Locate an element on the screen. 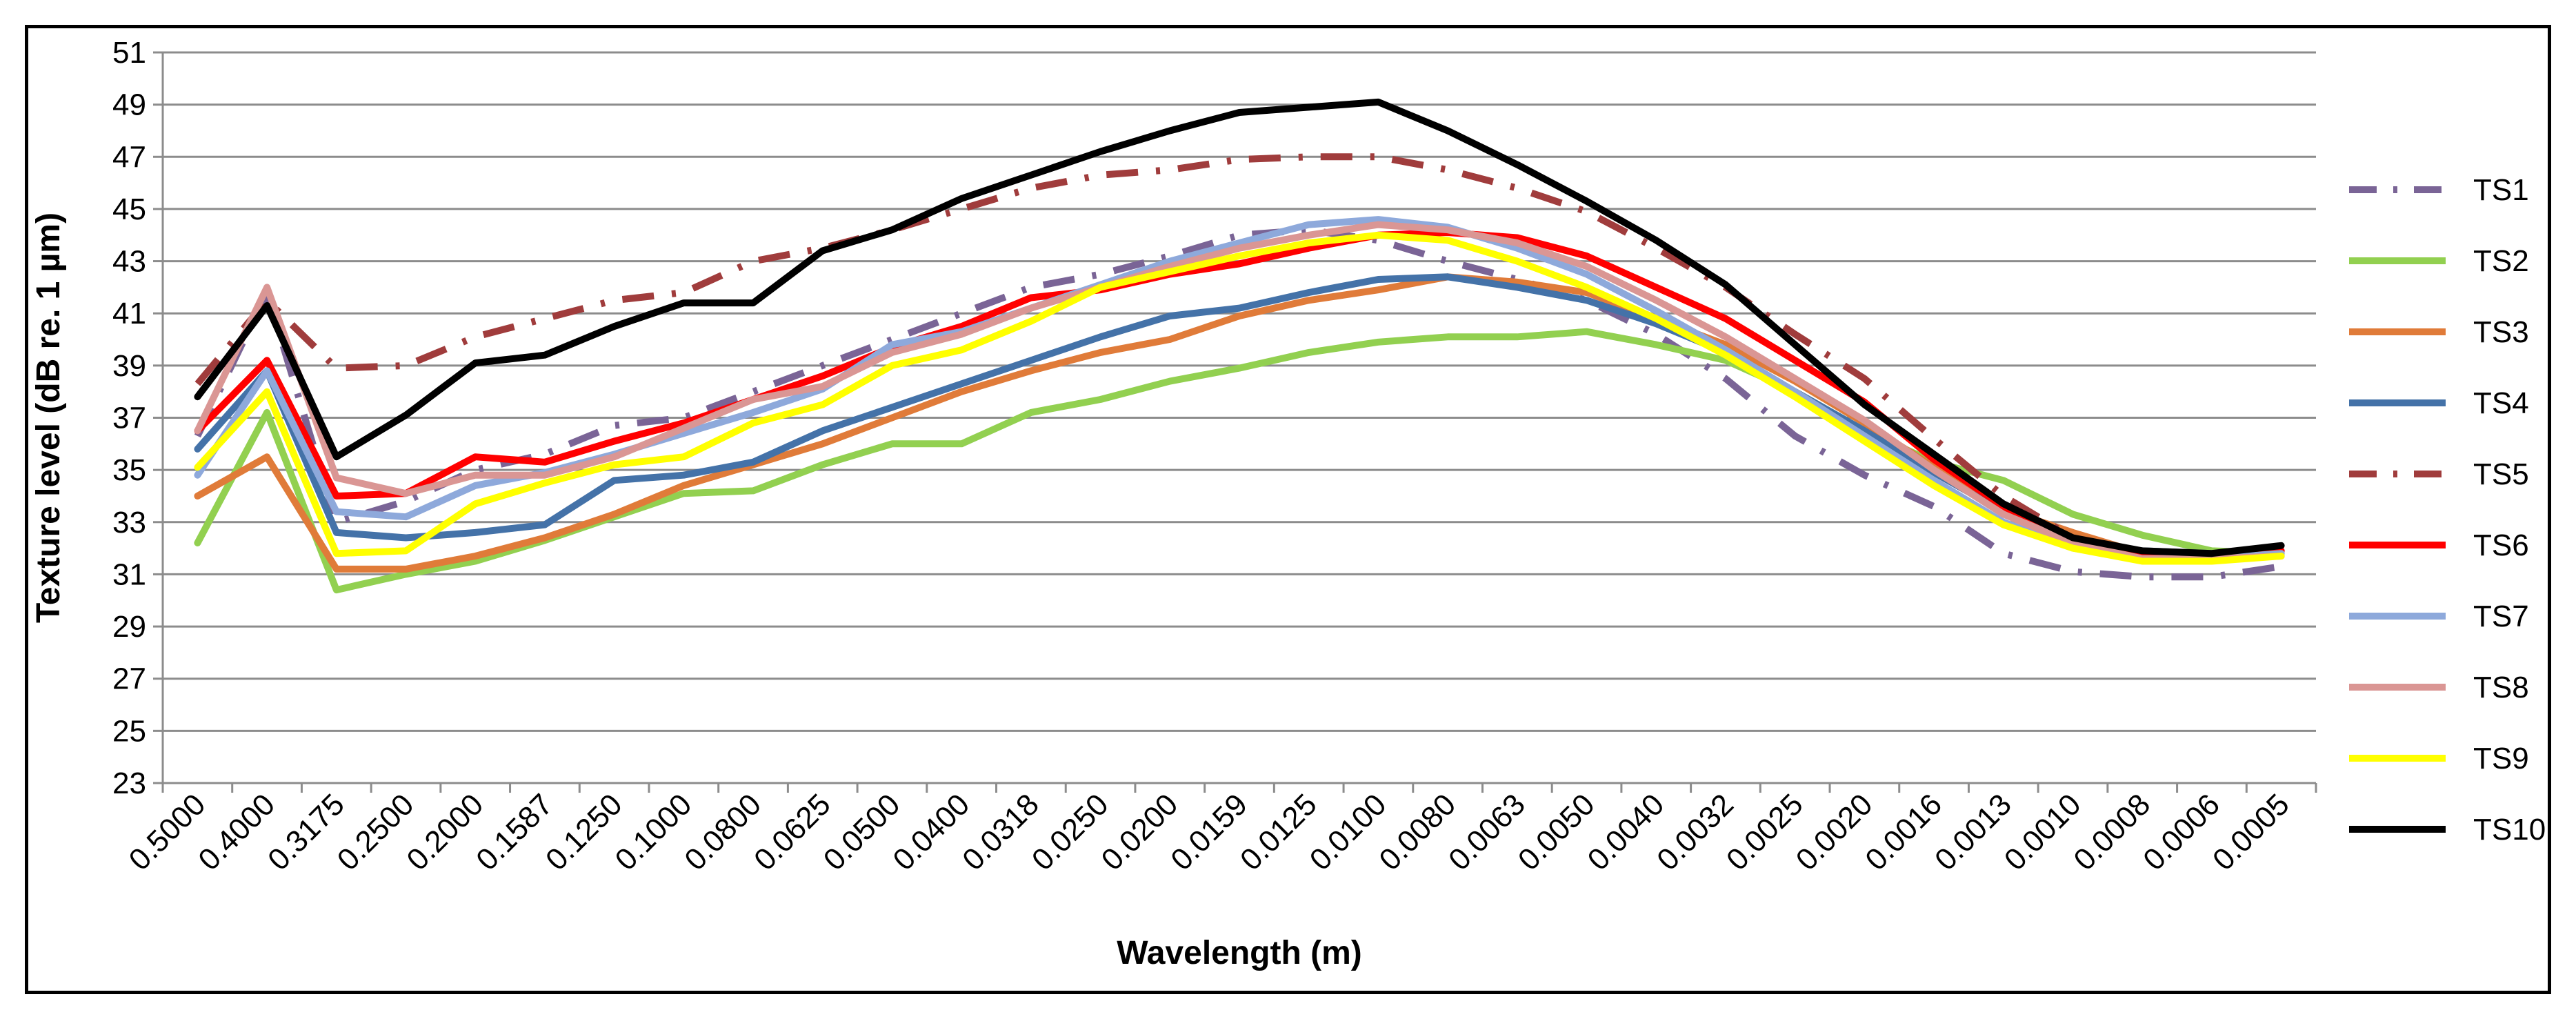  x-tick-label: 0.2000 is located at coordinates (445, 832).